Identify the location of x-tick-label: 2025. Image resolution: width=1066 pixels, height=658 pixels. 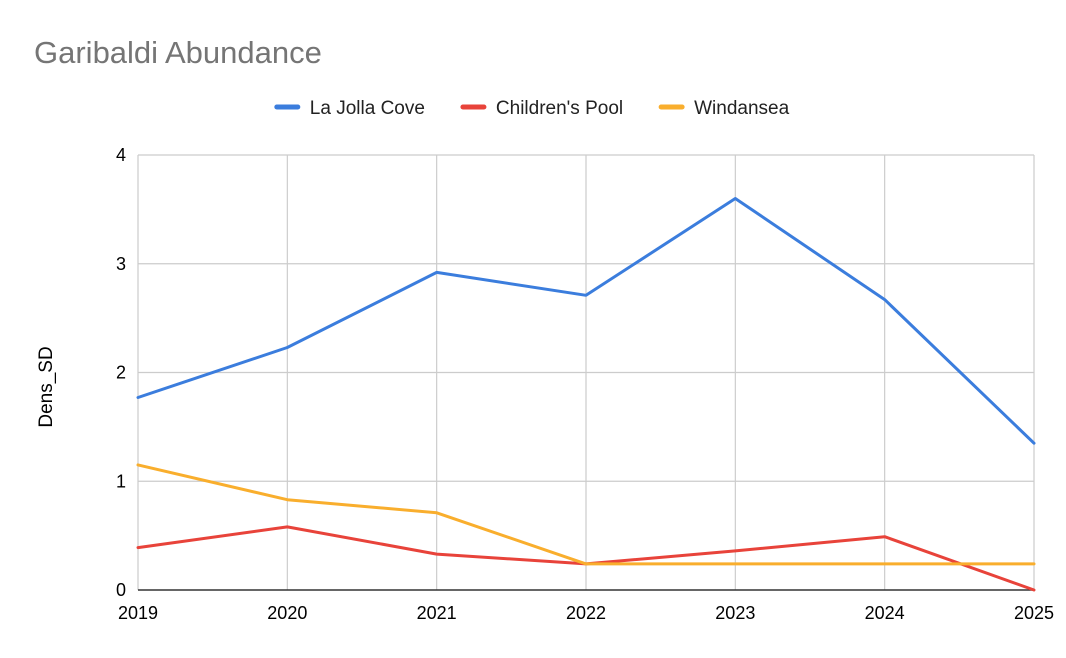
(1034, 613).